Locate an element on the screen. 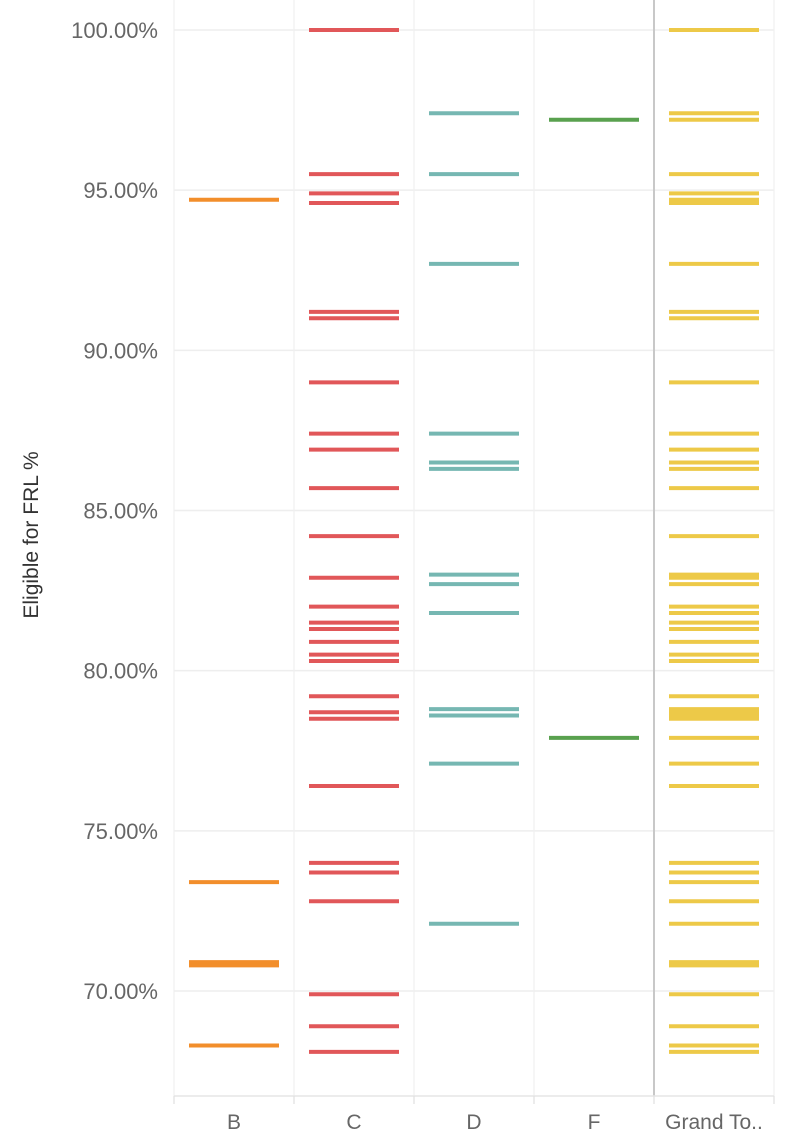 The image size is (802, 1148). y-tick-label: 90.00% is located at coordinates (120, 350).